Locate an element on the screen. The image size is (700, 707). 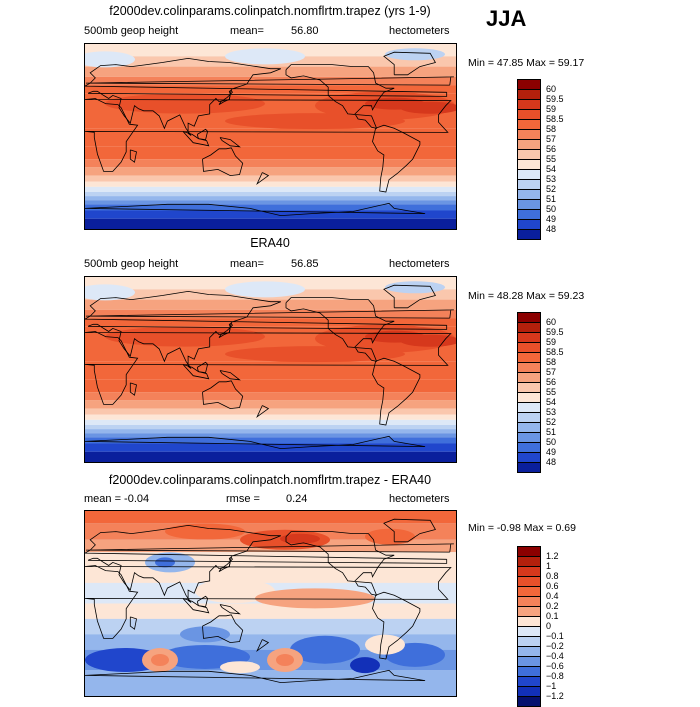
colorbar-tick-label: −0.6 is located at coordinates (555, 666).